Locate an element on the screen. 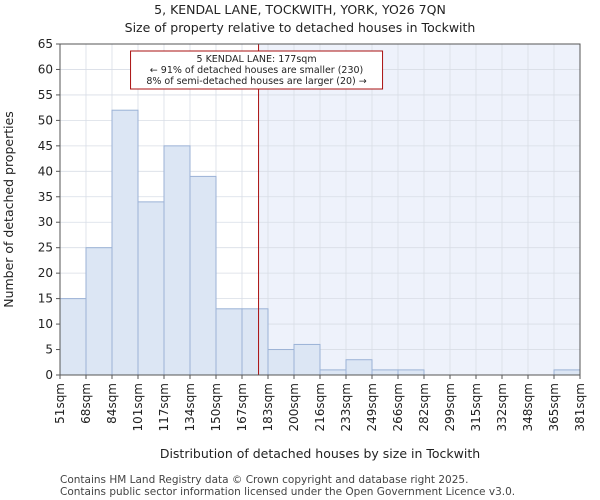  bar-134sqm is located at coordinates (203, 275).